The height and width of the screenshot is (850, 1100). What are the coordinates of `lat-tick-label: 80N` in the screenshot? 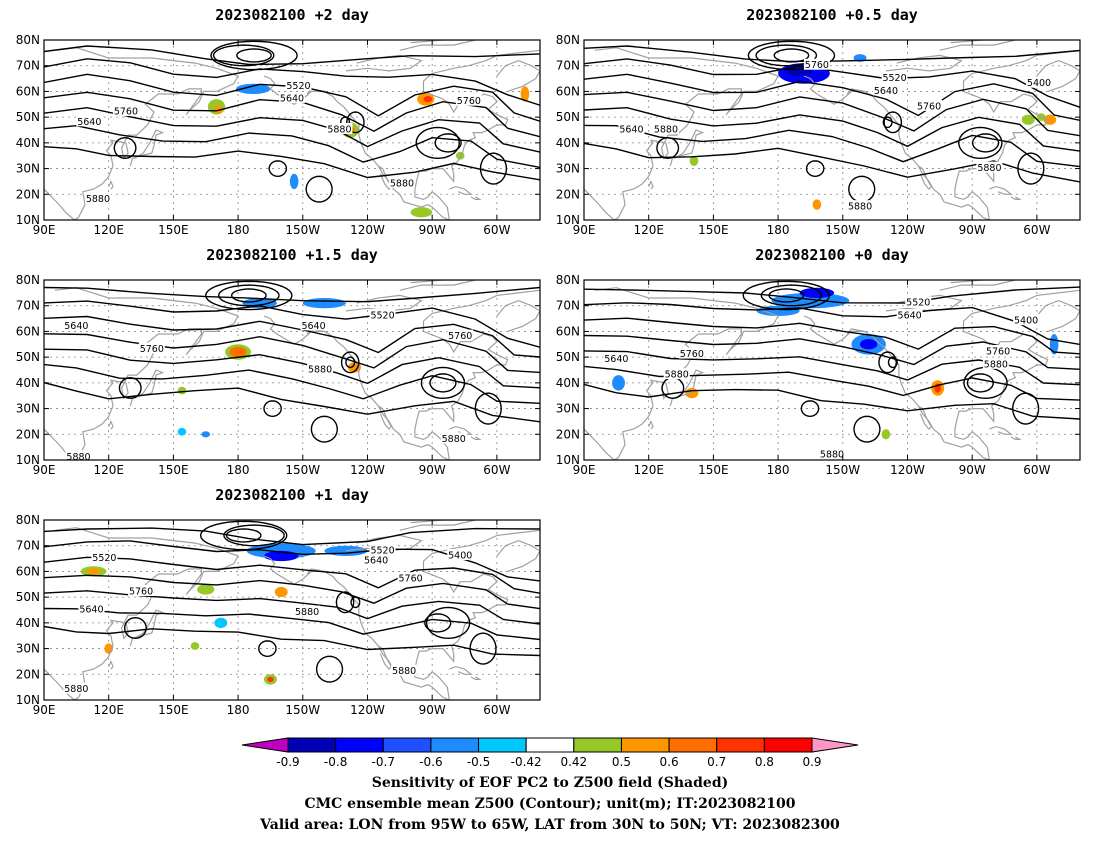 It's located at (568, 40).